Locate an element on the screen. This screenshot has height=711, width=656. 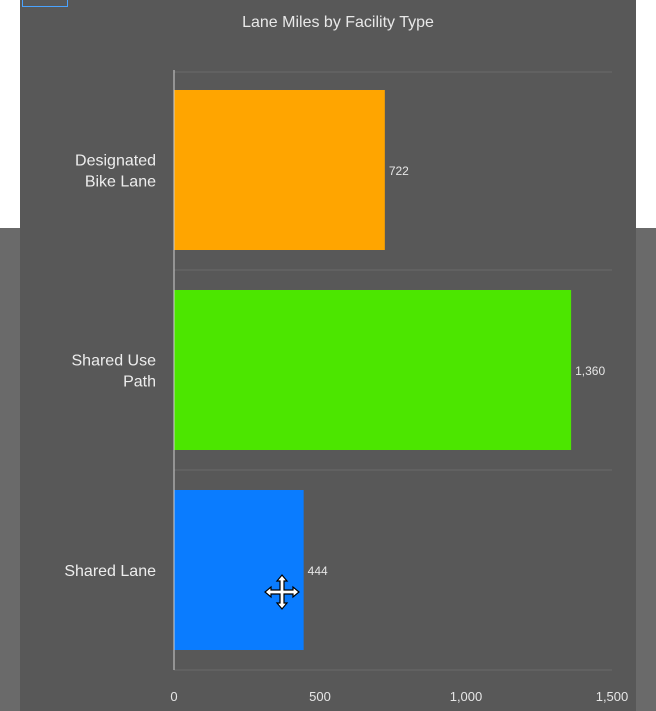
x-tick-labels: 0 500 1,000 1,500 is located at coordinates (399, 696).